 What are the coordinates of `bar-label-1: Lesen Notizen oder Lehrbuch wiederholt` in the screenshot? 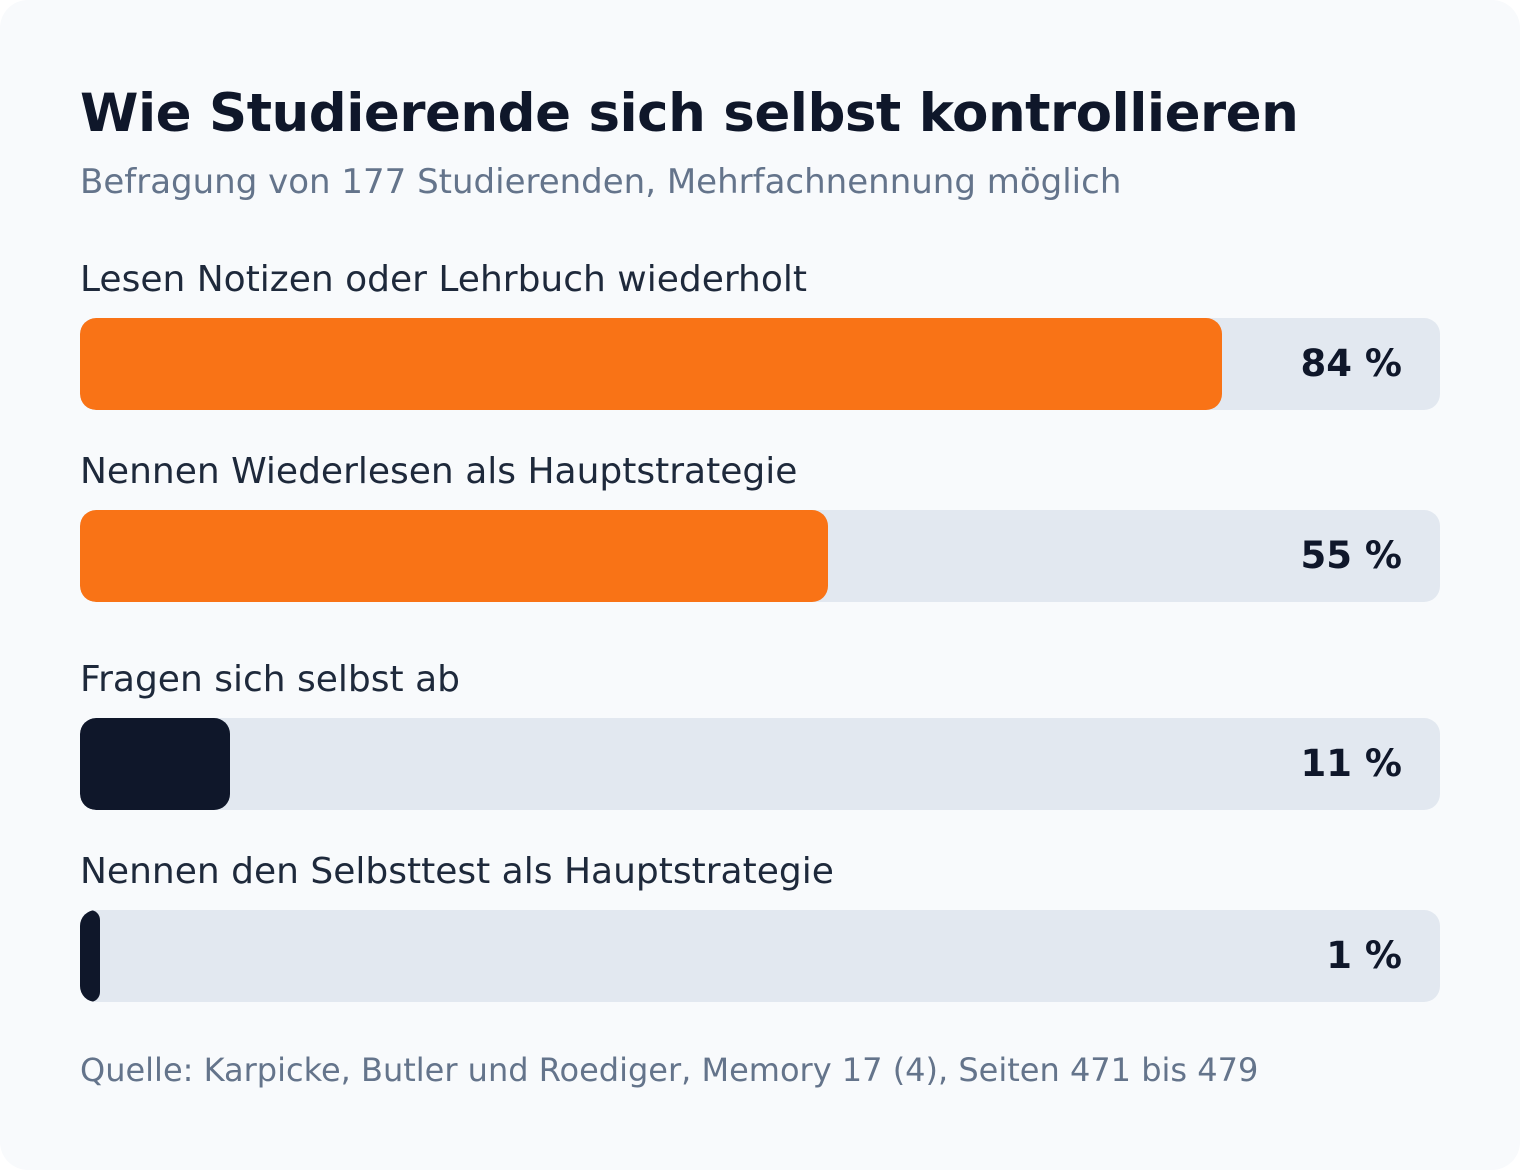 It's located at (444, 279).